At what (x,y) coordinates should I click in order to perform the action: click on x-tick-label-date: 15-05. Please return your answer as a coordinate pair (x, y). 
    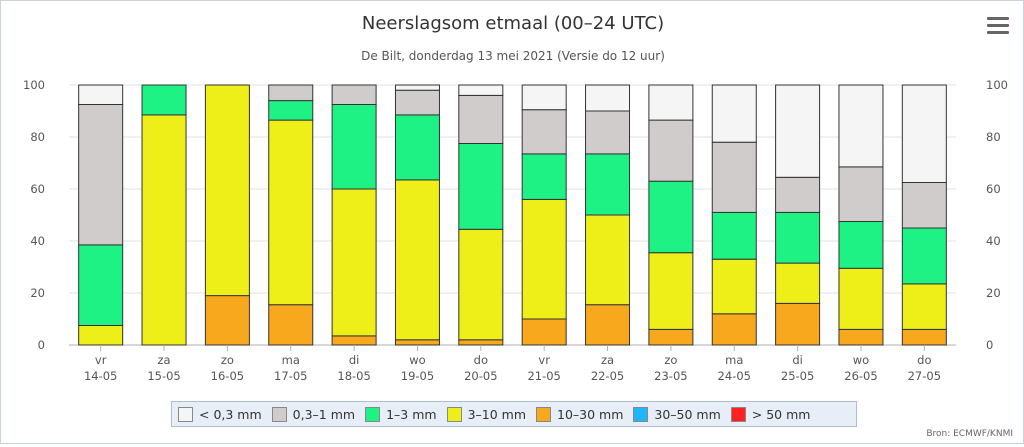
    Looking at the image, I should click on (163, 376).